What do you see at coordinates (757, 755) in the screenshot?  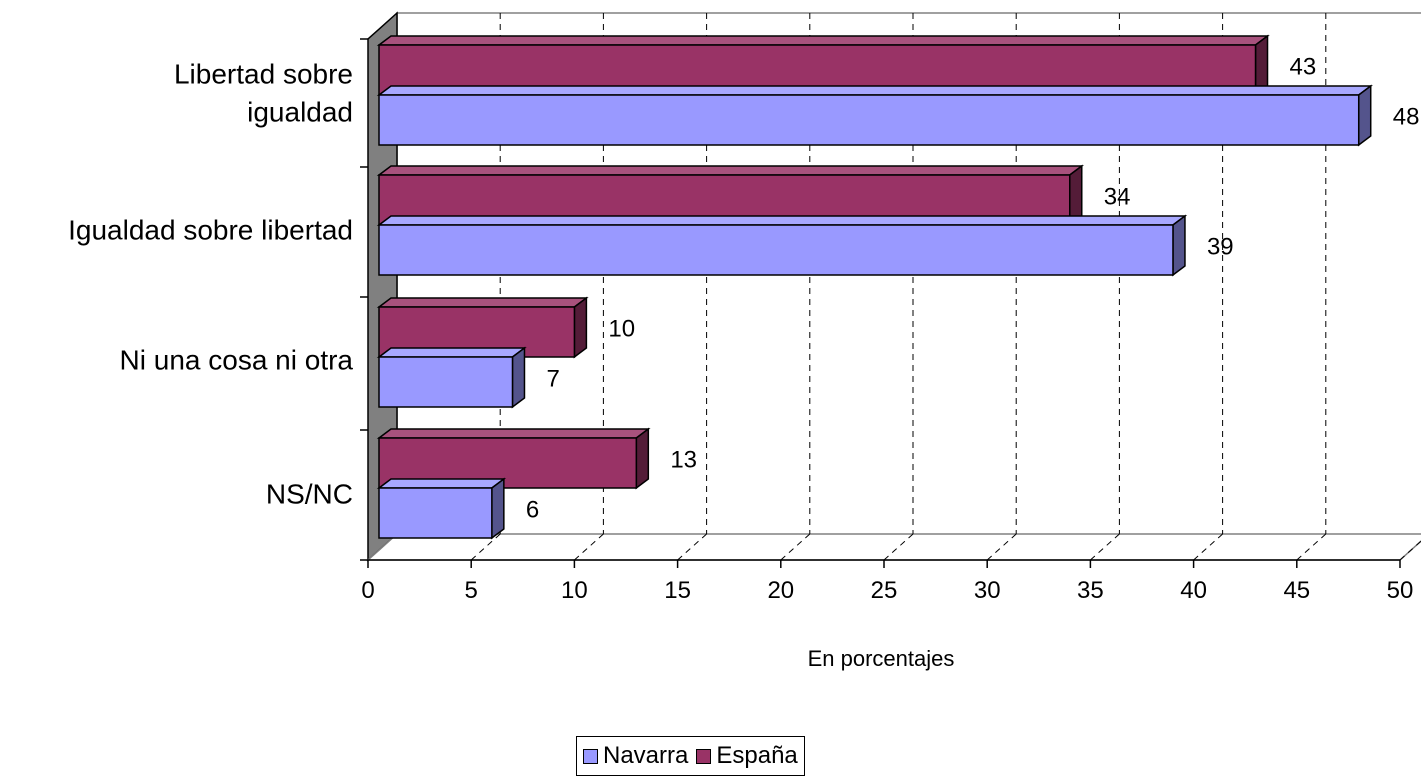 I see `legend-label-espana: España` at bounding box center [757, 755].